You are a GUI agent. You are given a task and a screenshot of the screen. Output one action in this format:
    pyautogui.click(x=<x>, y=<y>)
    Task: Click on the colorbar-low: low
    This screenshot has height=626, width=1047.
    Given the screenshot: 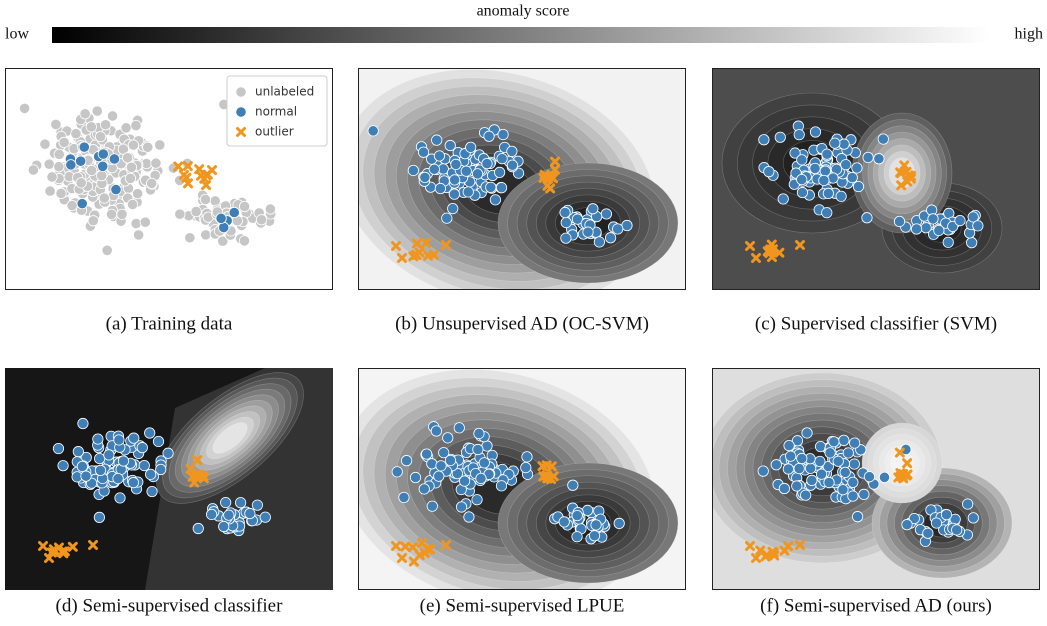 What is the action you would take?
    pyautogui.click(x=17, y=34)
    